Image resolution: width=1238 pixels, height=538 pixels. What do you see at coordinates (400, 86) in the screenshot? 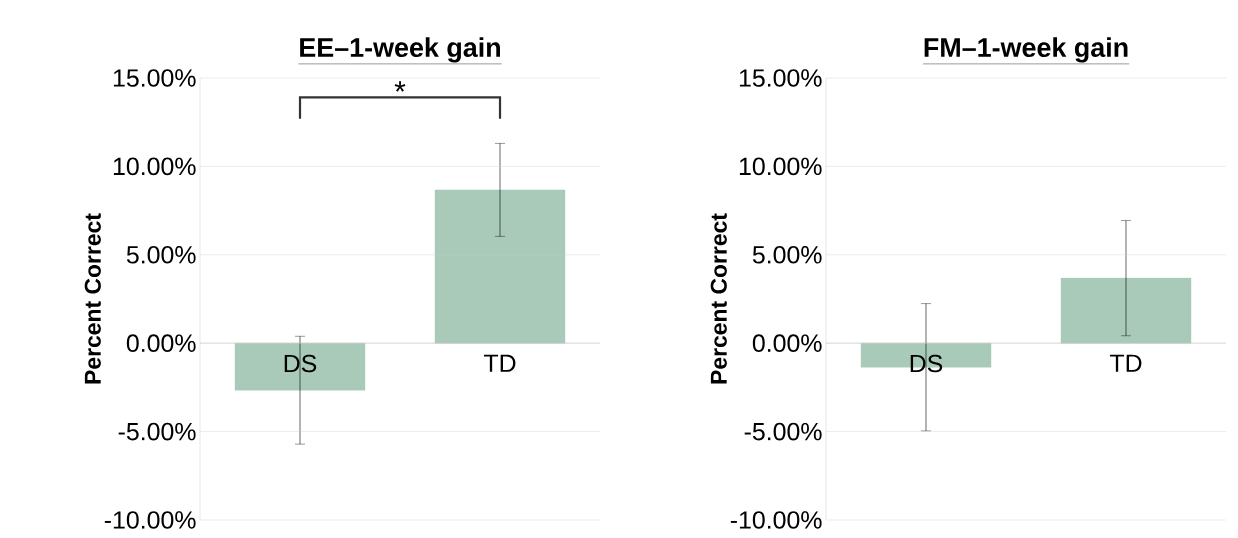
I see `annotation: *` at bounding box center [400, 86].